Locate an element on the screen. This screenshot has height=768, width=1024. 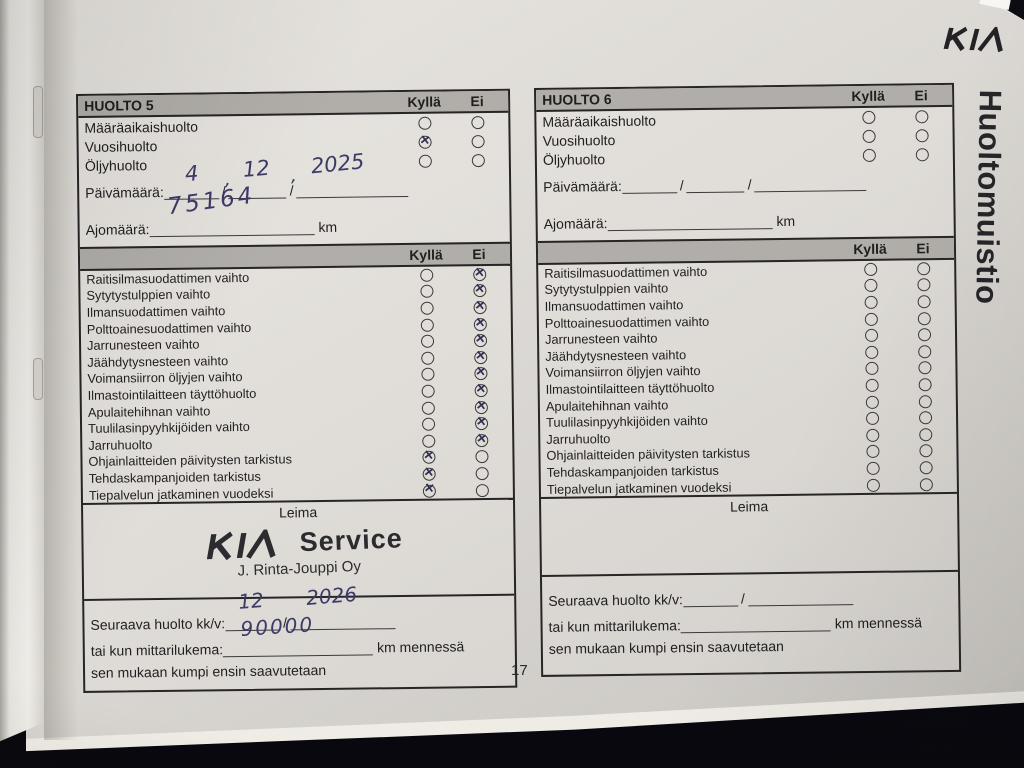
km-by-label: km mennessä is located at coordinates (878, 623).